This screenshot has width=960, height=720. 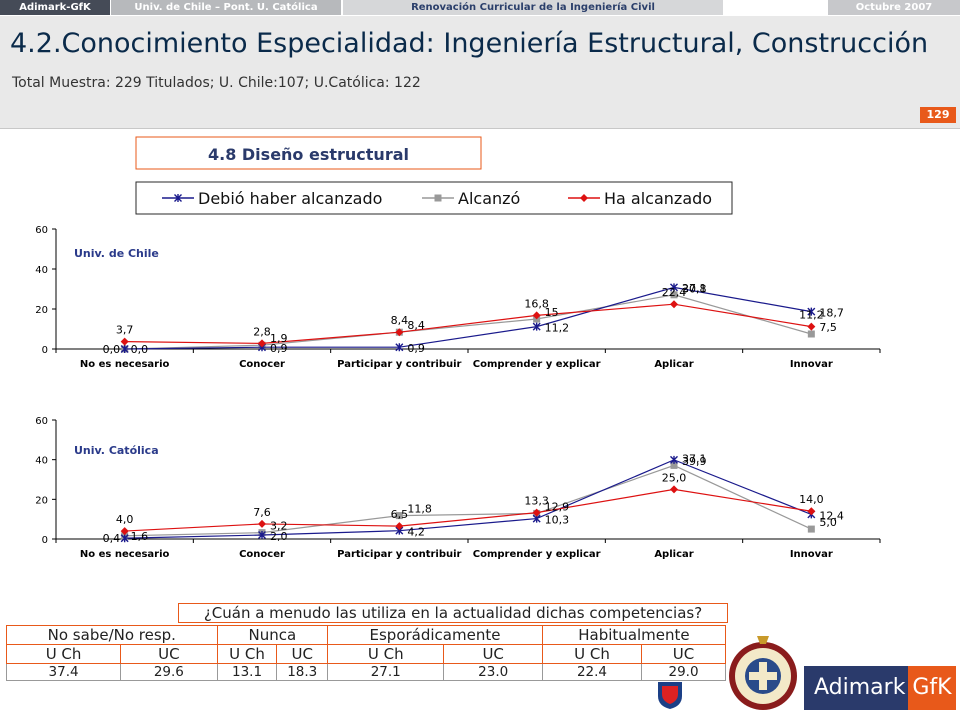 I want to click on panel-label-1: Univ. Católica, so click(x=116, y=450).